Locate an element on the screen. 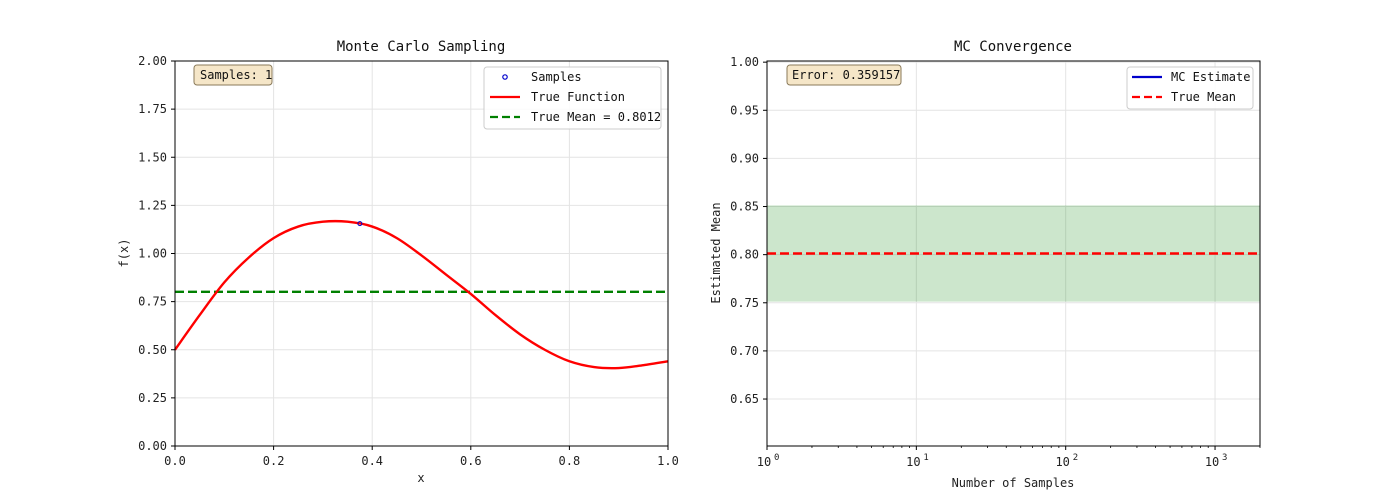 This screenshot has height=500, width=1400. legend-samples-label: Samples is located at coordinates (556, 77).